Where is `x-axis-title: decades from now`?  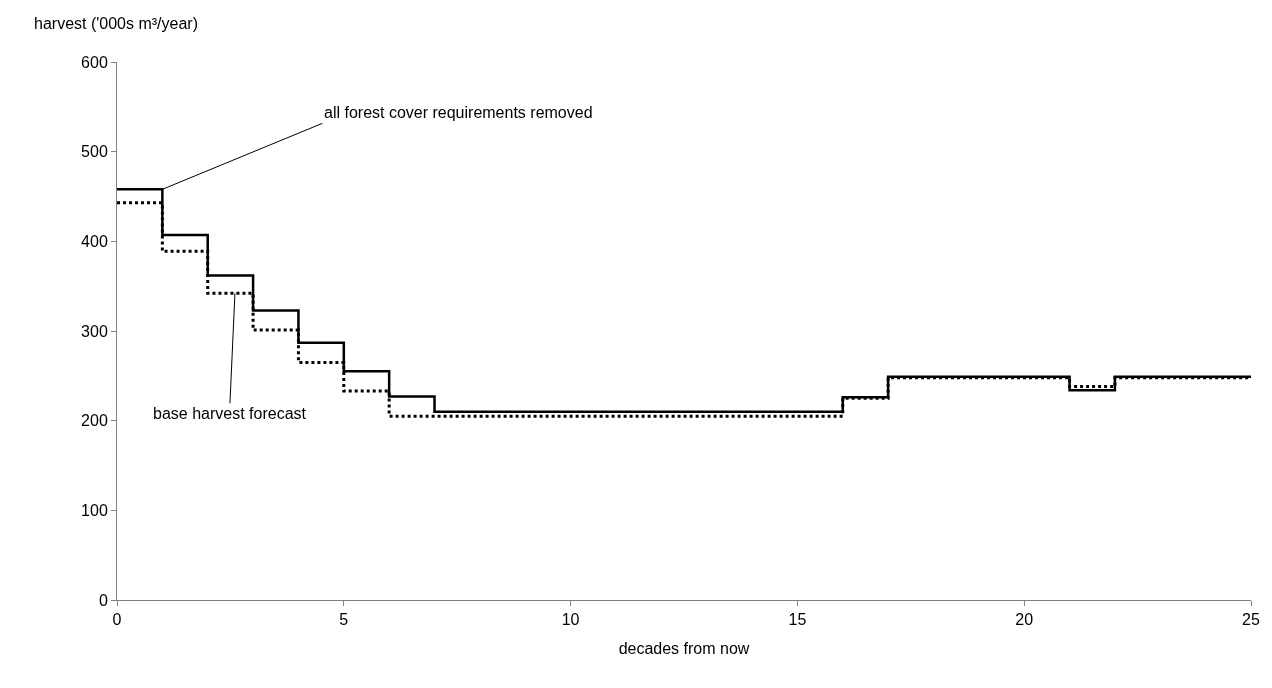
x-axis-title: decades from now is located at coordinates (684, 648).